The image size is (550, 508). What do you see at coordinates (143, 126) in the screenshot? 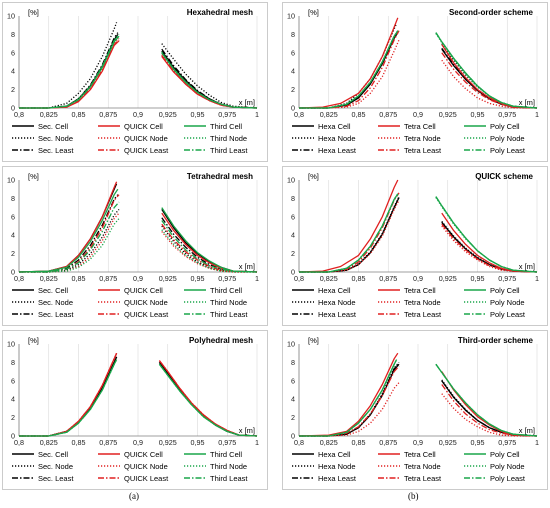
I see `legend-label: QUICK Cell` at bounding box center [143, 126].